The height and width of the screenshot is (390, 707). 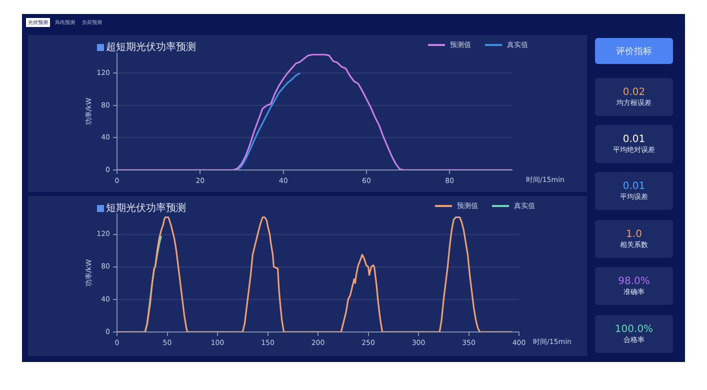 What do you see at coordinates (634, 51) in the screenshot?
I see `text: 评价指标` at bounding box center [634, 51].